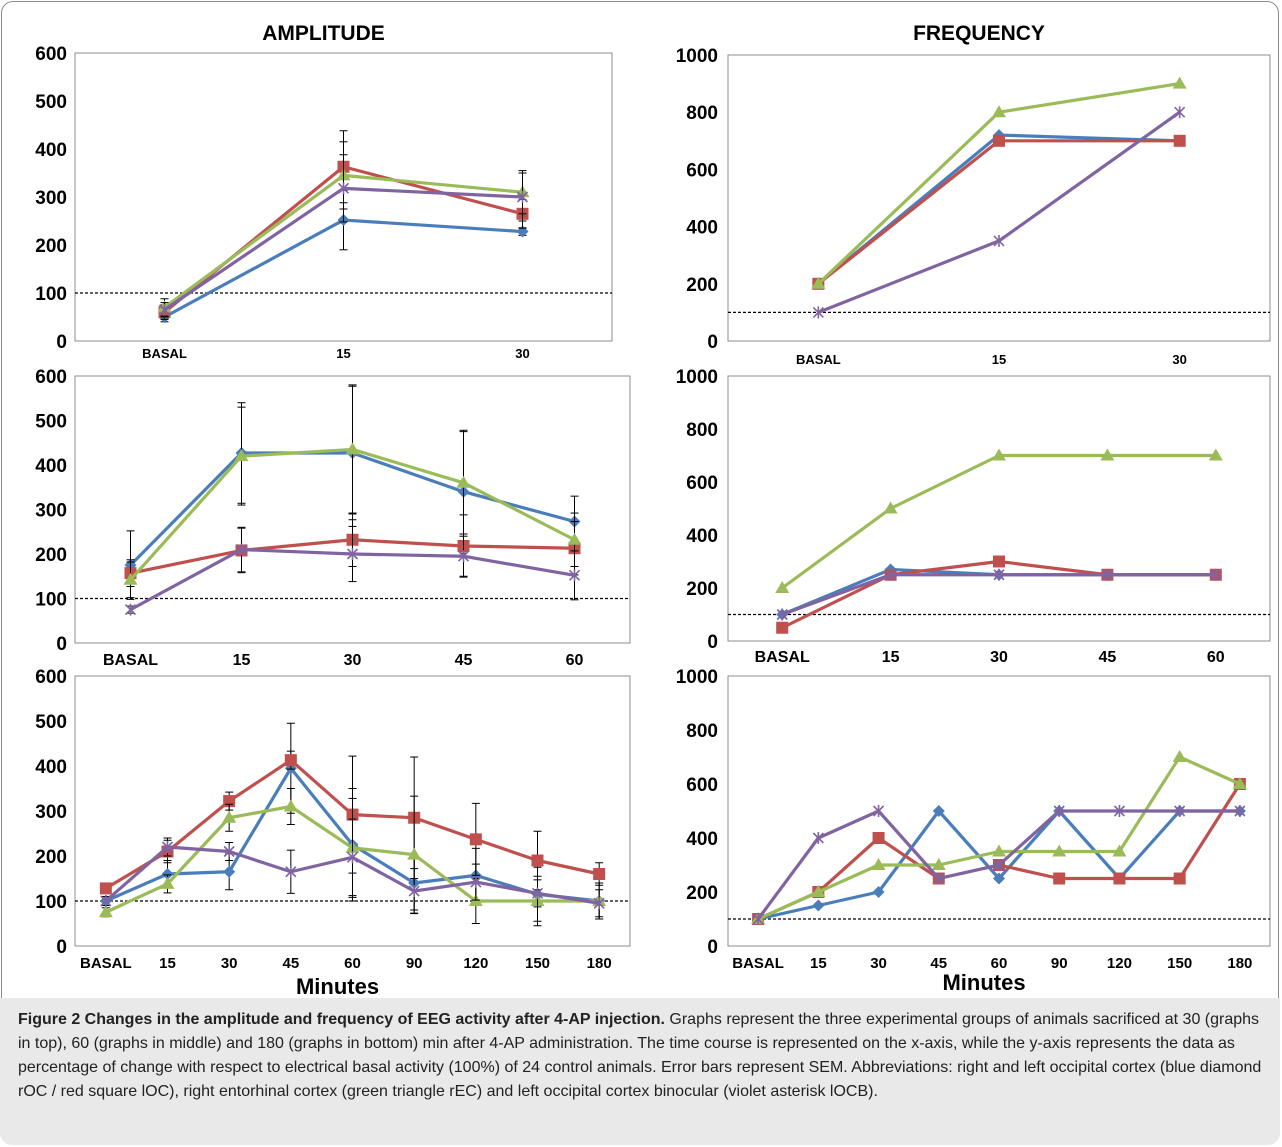 The width and height of the screenshot is (1282, 1147). I want to click on y-tick-label: 300, so click(51, 198).